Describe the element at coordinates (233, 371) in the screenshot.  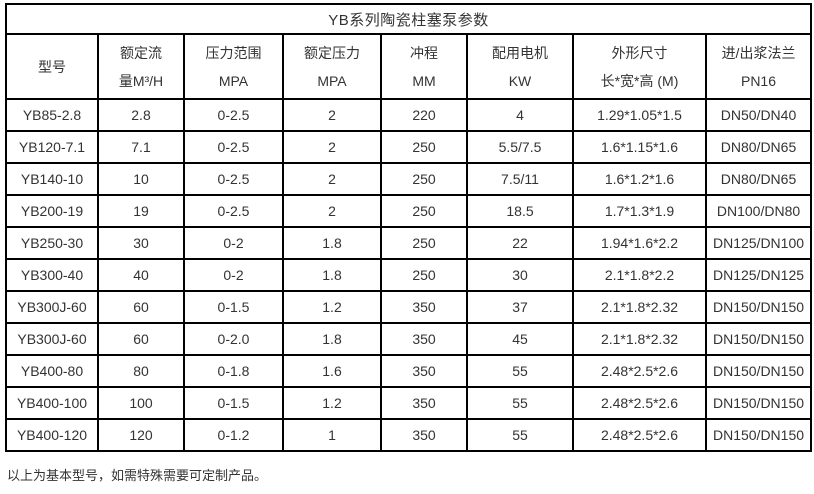
I see `table-cell: 0-1.8` at that location.